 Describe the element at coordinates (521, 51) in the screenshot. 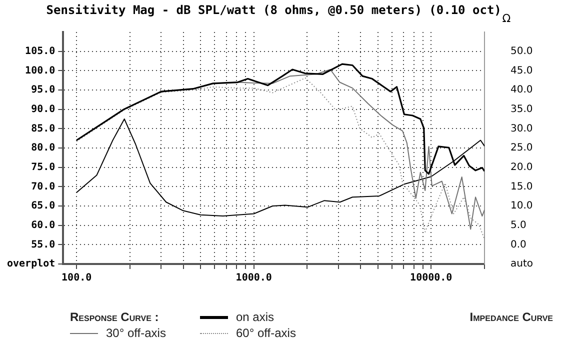

I see `y2-tick-label: 50.0` at that location.